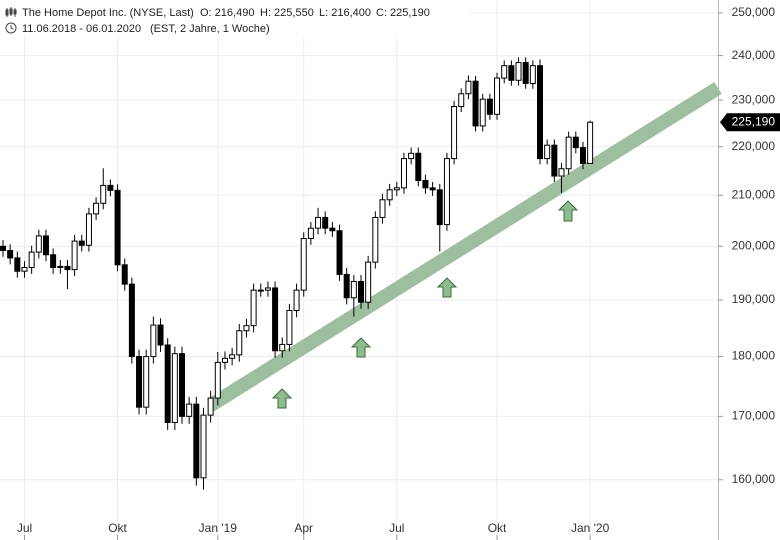 This screenshot has height=540, width=780. Describe the element at coordinates (227, 13) in the screenshot. I see `ohlc: O: 216,490` at that location.